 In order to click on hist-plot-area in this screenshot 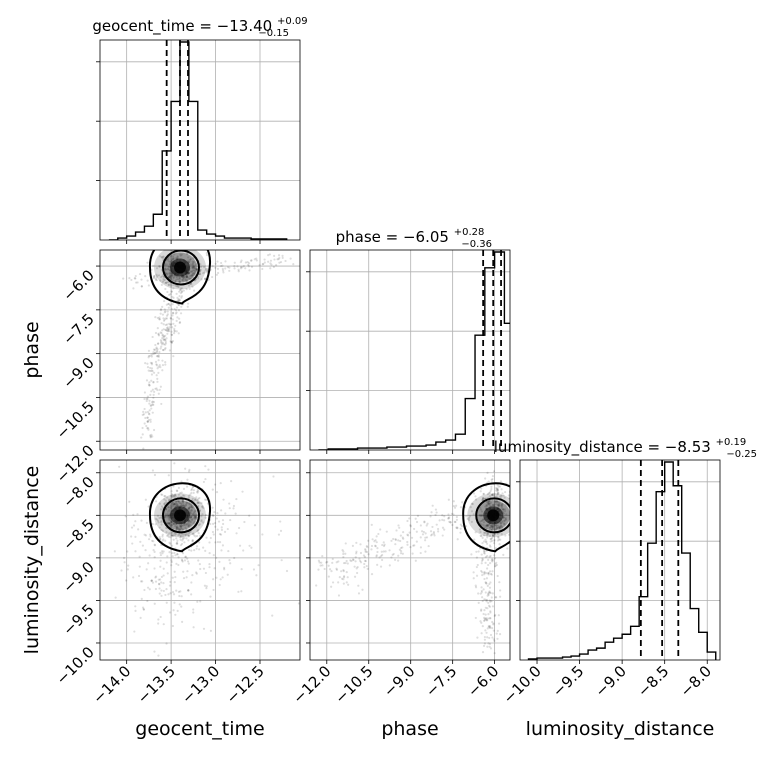, I will do `click(198, 140)`.